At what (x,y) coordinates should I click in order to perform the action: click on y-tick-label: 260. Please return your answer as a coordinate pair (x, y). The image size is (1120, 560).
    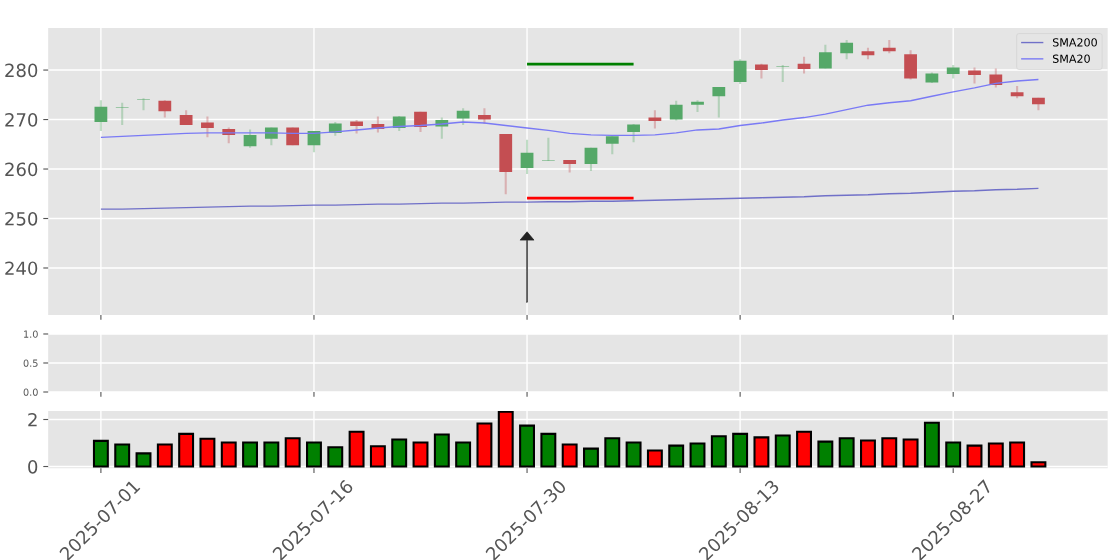
    Looking at the image, I should click on (21, 169).